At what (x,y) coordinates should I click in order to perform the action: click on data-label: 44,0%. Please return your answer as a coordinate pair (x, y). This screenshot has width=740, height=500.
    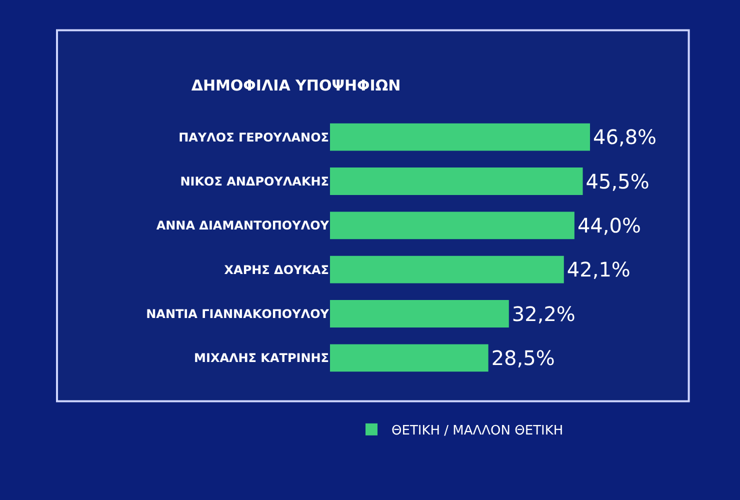
    Looking at the image, I should click on (609, 225).